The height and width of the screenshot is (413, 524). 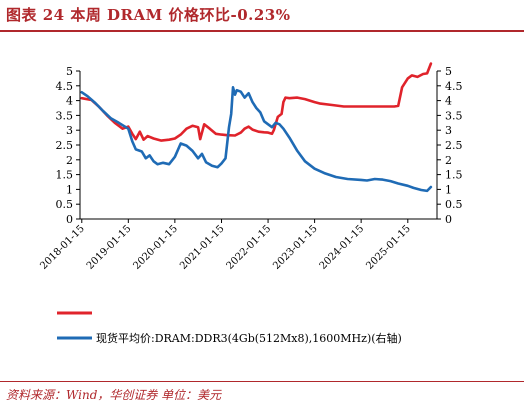 I want to click on right-tick-label: 0, so click(x=448, y=219).